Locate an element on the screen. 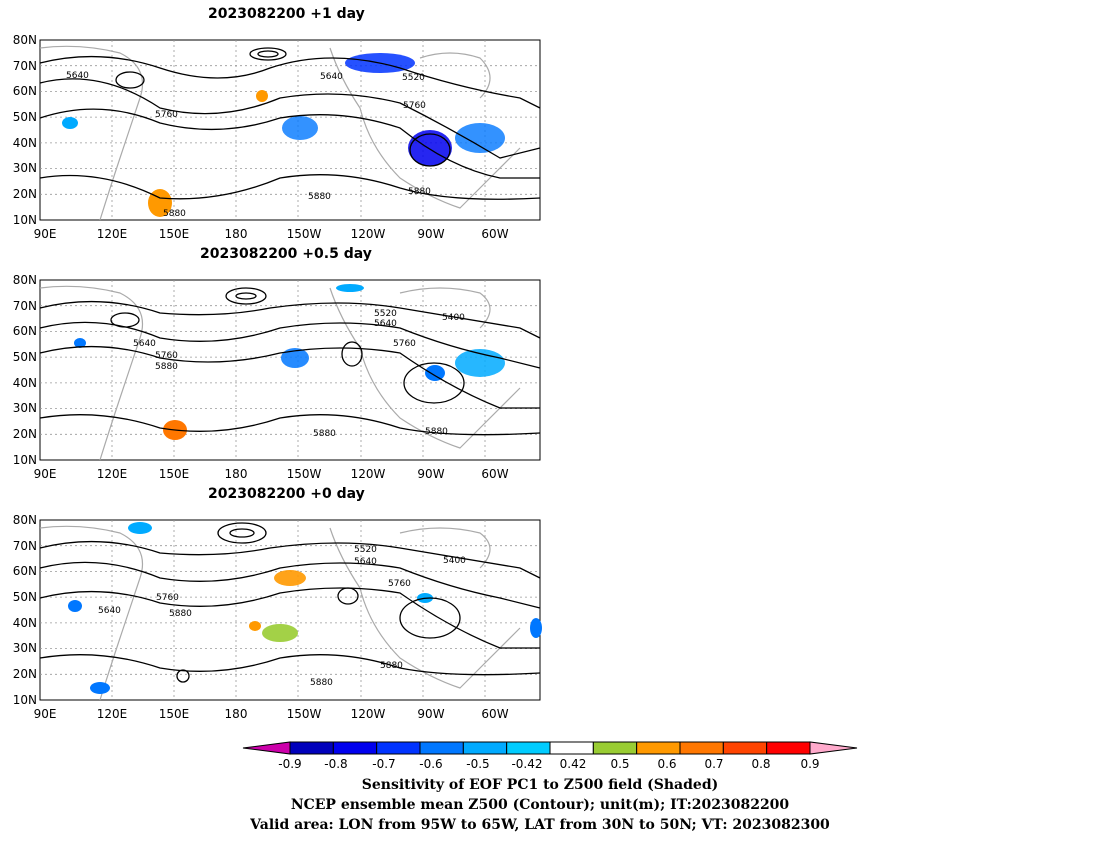 This screenshot has width=1100, height=850. contour-label: 5400 is located at coordinates (453, 318).